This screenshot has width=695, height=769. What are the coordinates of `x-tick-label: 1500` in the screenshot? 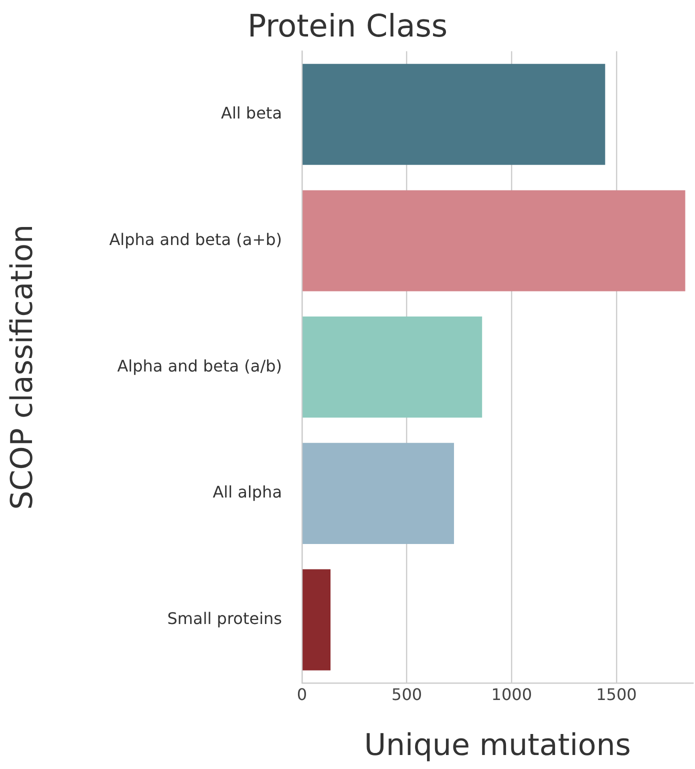 It's located at (616, 694).